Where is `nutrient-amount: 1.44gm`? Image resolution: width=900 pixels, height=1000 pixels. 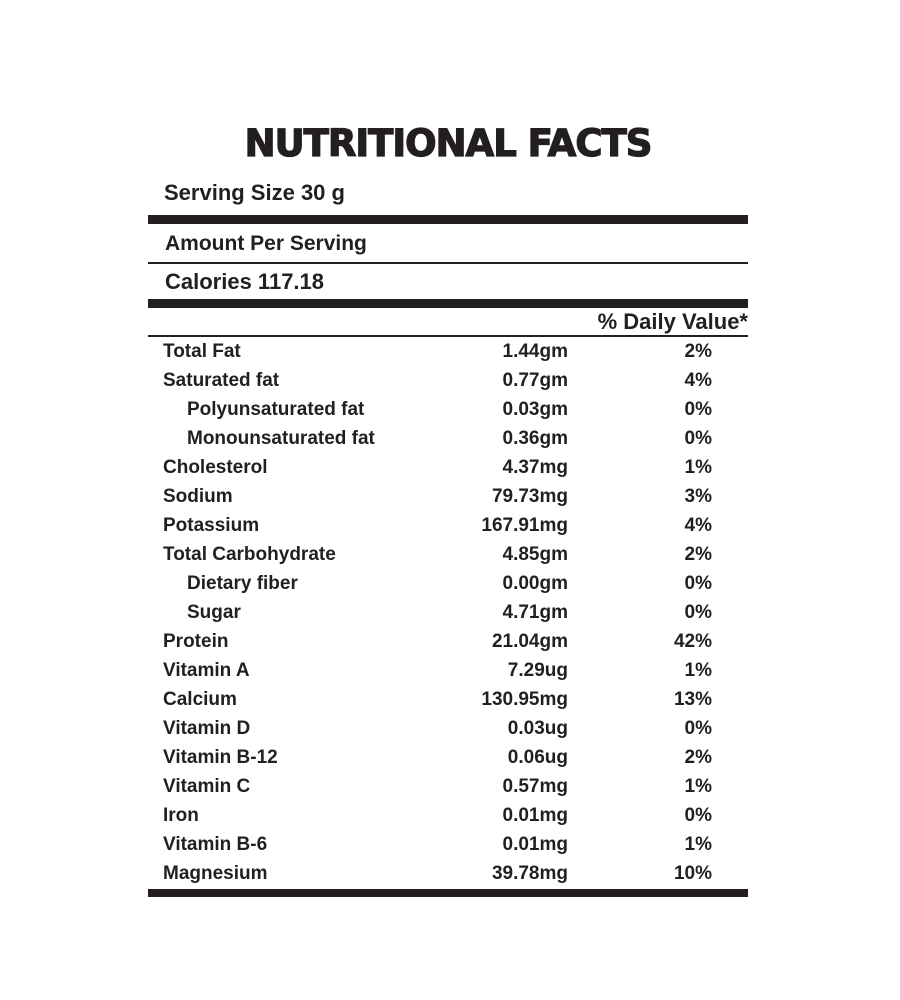
nutrient-amount: 1.44gm is located at coordinates (535, 351).